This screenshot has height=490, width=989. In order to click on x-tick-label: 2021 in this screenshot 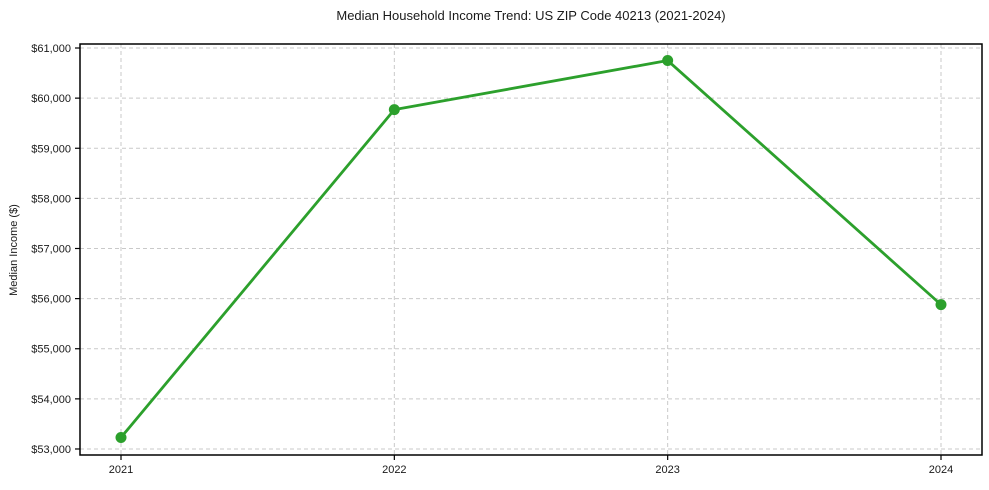, I will do `click(121, 470)`.